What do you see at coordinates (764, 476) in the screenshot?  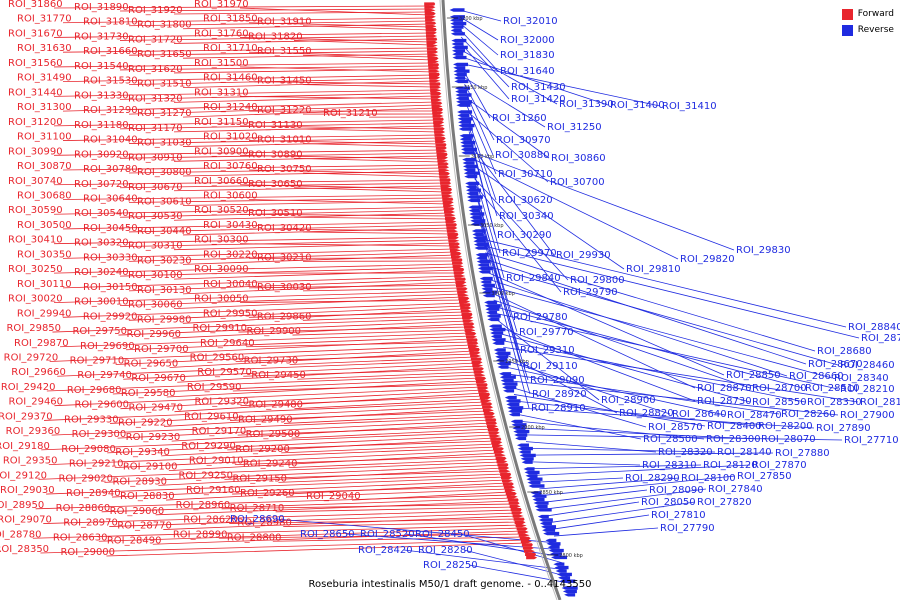 I see `reverse-roi-label: ROI_27850` at bounding box center [764, 476].